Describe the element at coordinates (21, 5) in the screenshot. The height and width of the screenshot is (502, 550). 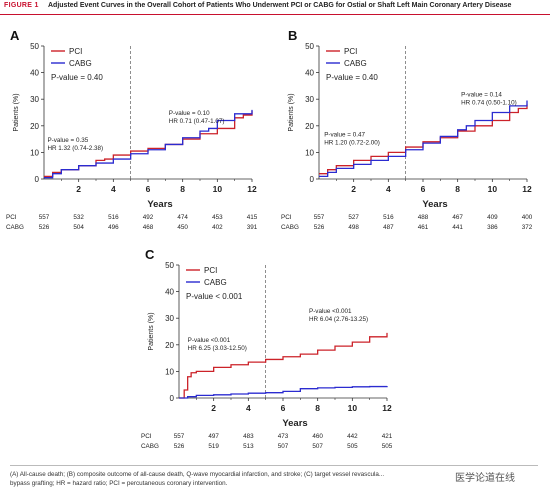
I see `figure-label: FIGURE 1` at that location.